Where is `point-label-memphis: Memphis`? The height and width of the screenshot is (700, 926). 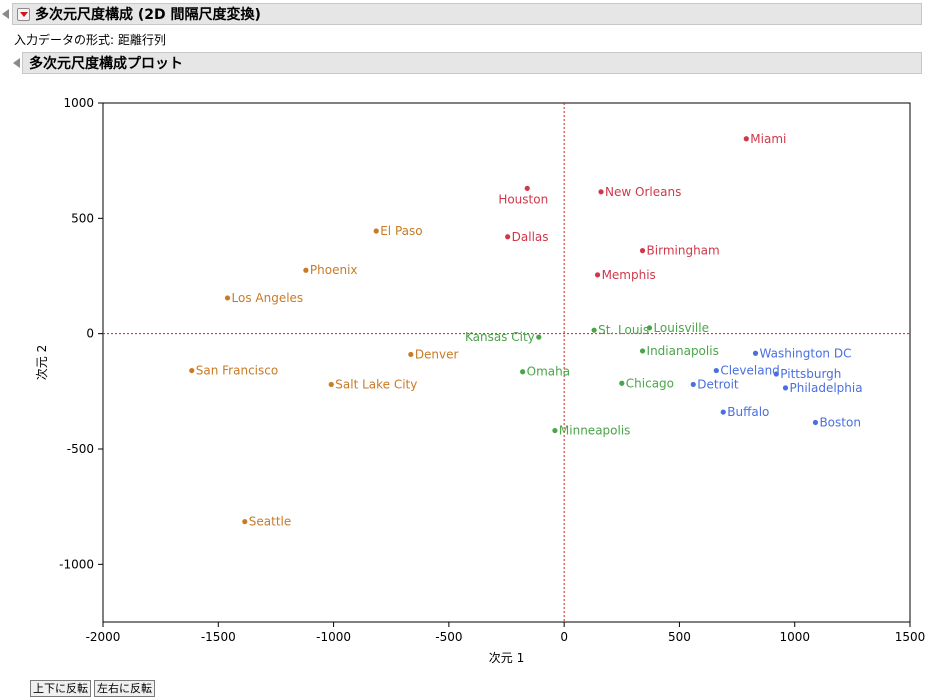 point-label-memphis: Memphis is located at coordinates (629, 275).